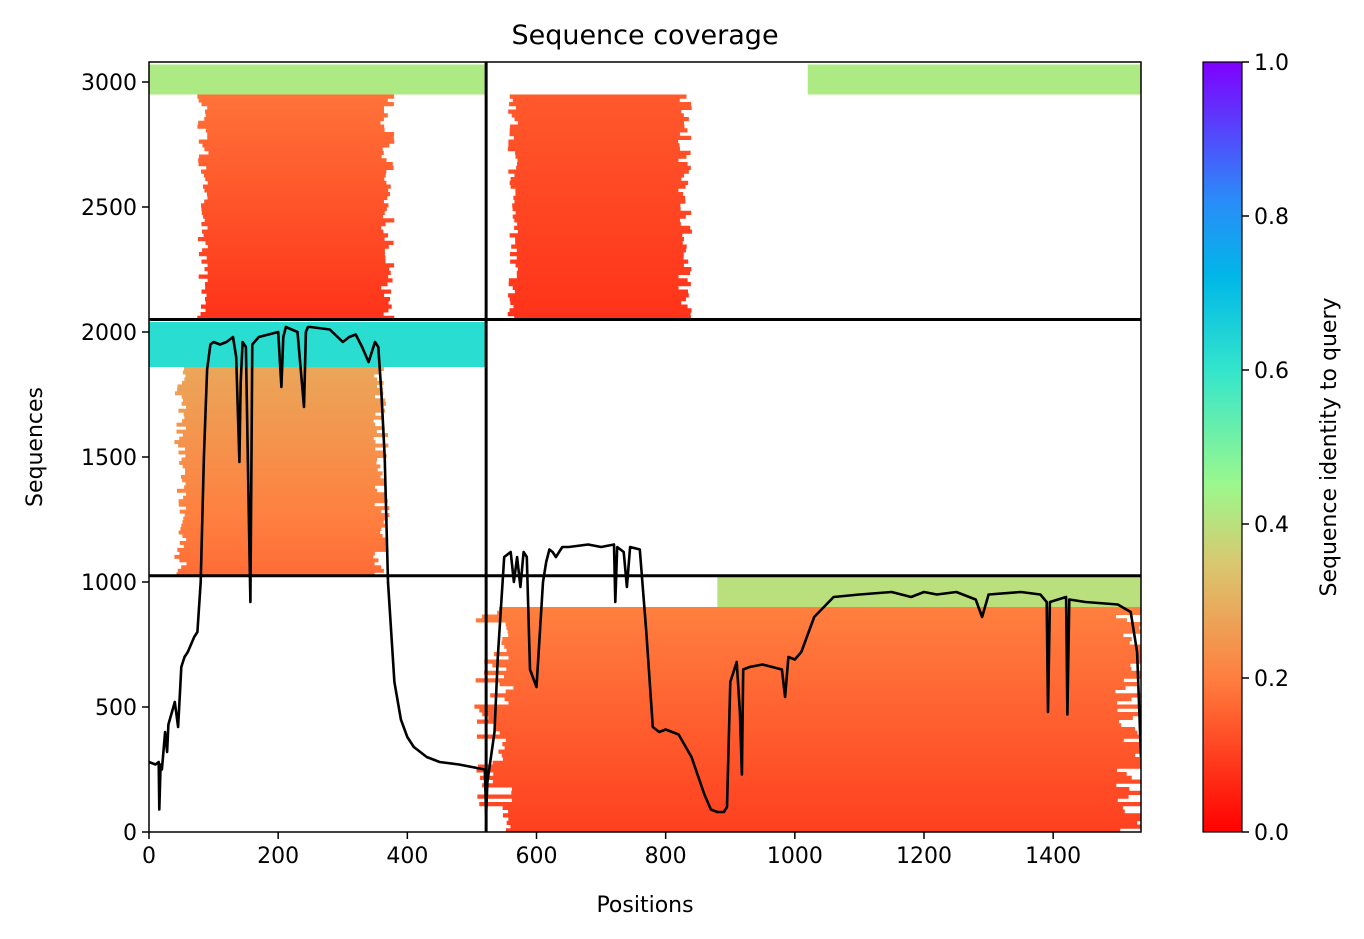  What do you see at coordinates (1271, 217) in the screenshot?
I see `colorbar-tick-label: 0.8` at bounding box center [1271, 217].